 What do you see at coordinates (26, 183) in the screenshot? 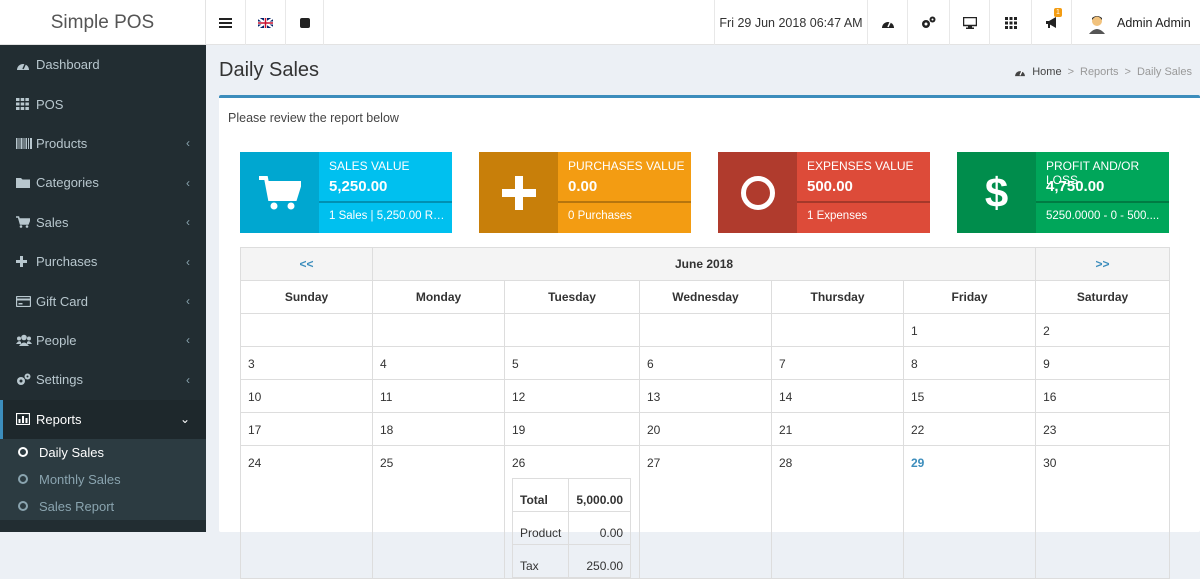
I see `folder-icon` at bounding box center [26, 183].